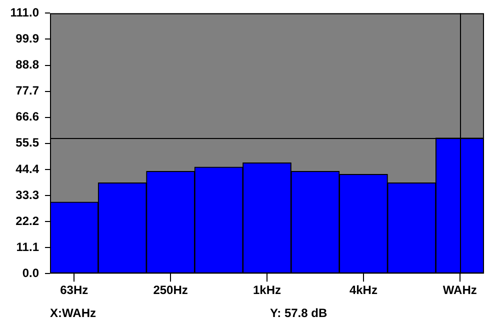 Image resolution: width=494 pixels, height=326 pixels. I want to click on x-tick-label: 4kHz, so click(363, 290).